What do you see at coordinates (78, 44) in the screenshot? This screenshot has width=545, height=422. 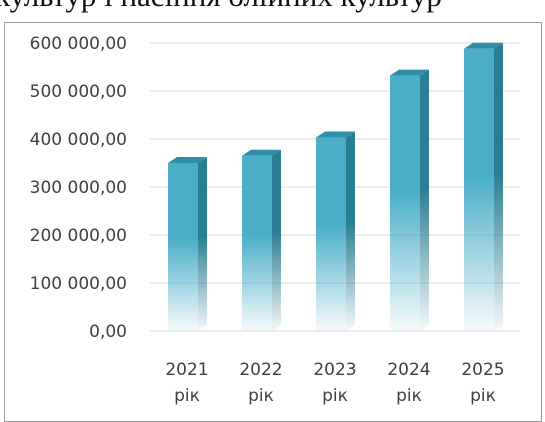 I see `y-tick-label: 600 000,00` at bounding box center [78, 44].